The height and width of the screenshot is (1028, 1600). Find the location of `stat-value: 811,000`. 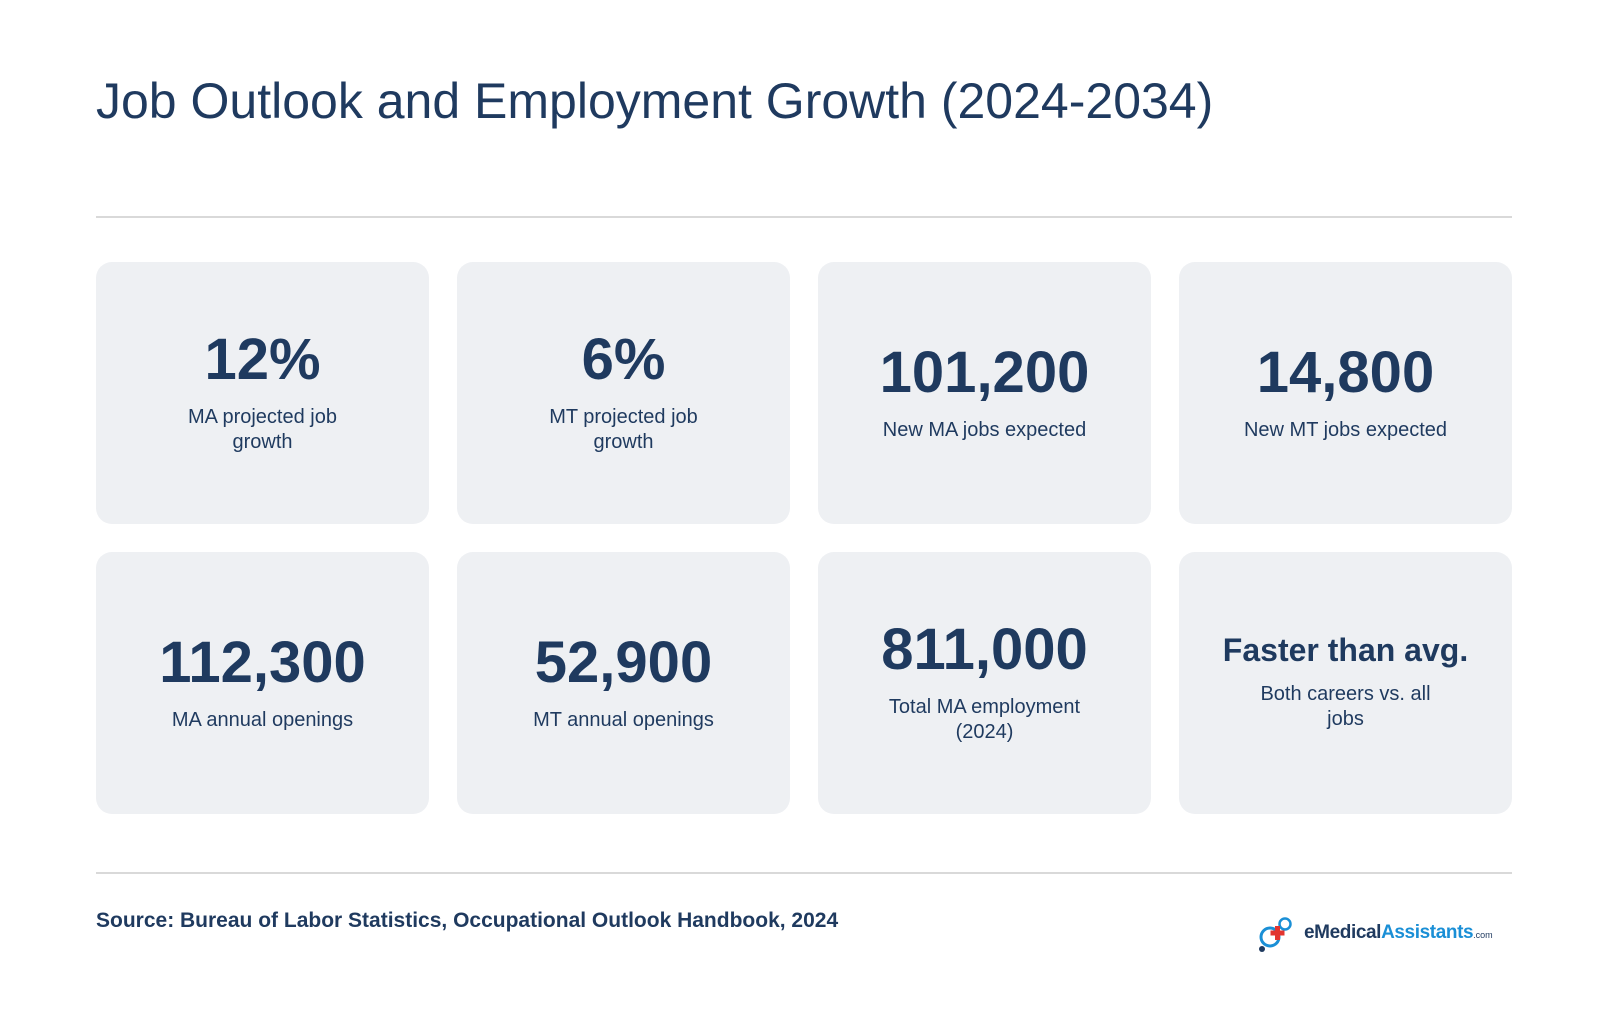

stat-value: 811,000 is located at coordinates (984, 649).